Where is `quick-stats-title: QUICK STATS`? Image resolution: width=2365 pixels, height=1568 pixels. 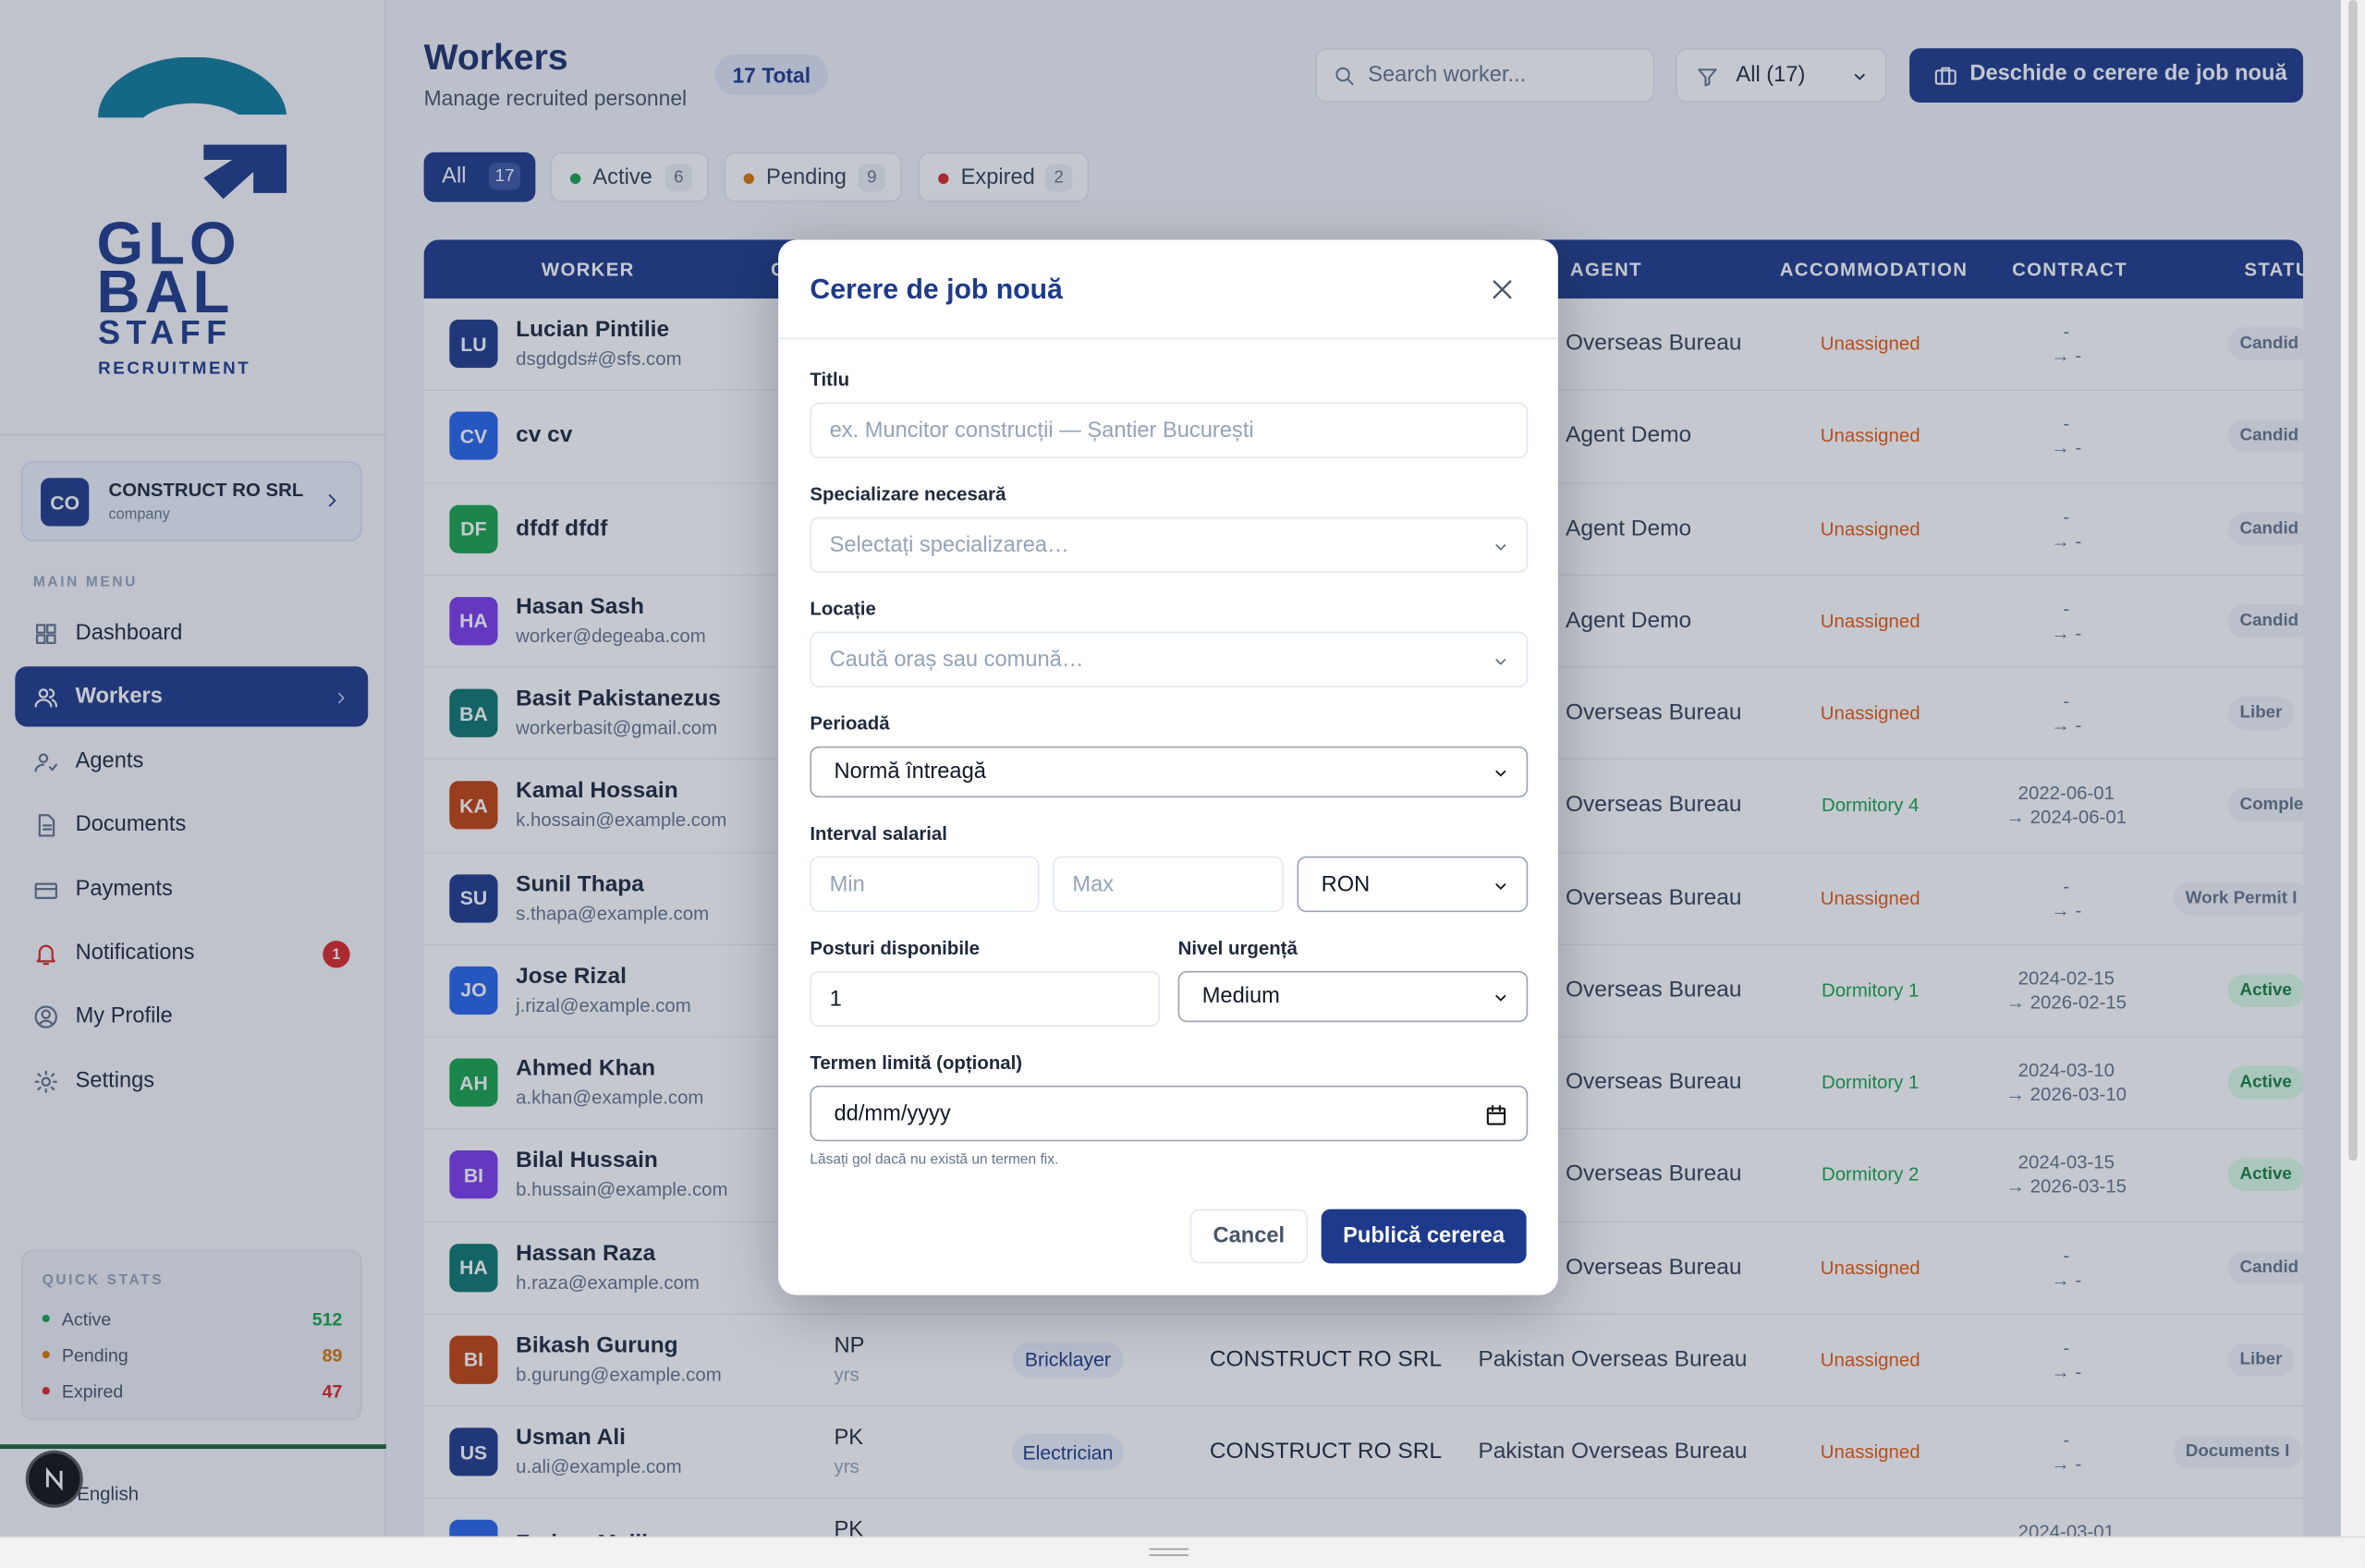
quick-stats-title: QUICK STATS is located at coordinates (103, 1281).